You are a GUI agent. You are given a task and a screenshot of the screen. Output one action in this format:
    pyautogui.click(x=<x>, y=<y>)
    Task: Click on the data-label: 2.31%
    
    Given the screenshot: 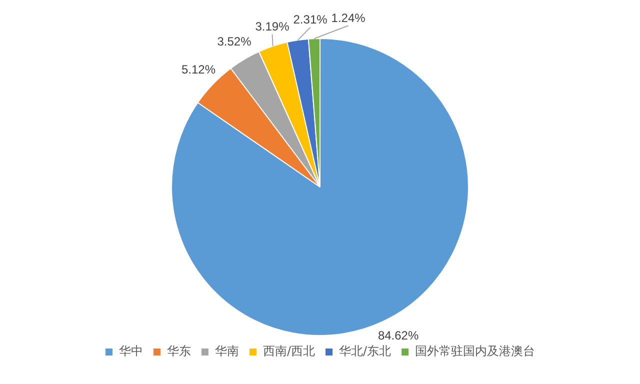 What is the action you would take?
    pyautogui.click(x=310, y=19)
    